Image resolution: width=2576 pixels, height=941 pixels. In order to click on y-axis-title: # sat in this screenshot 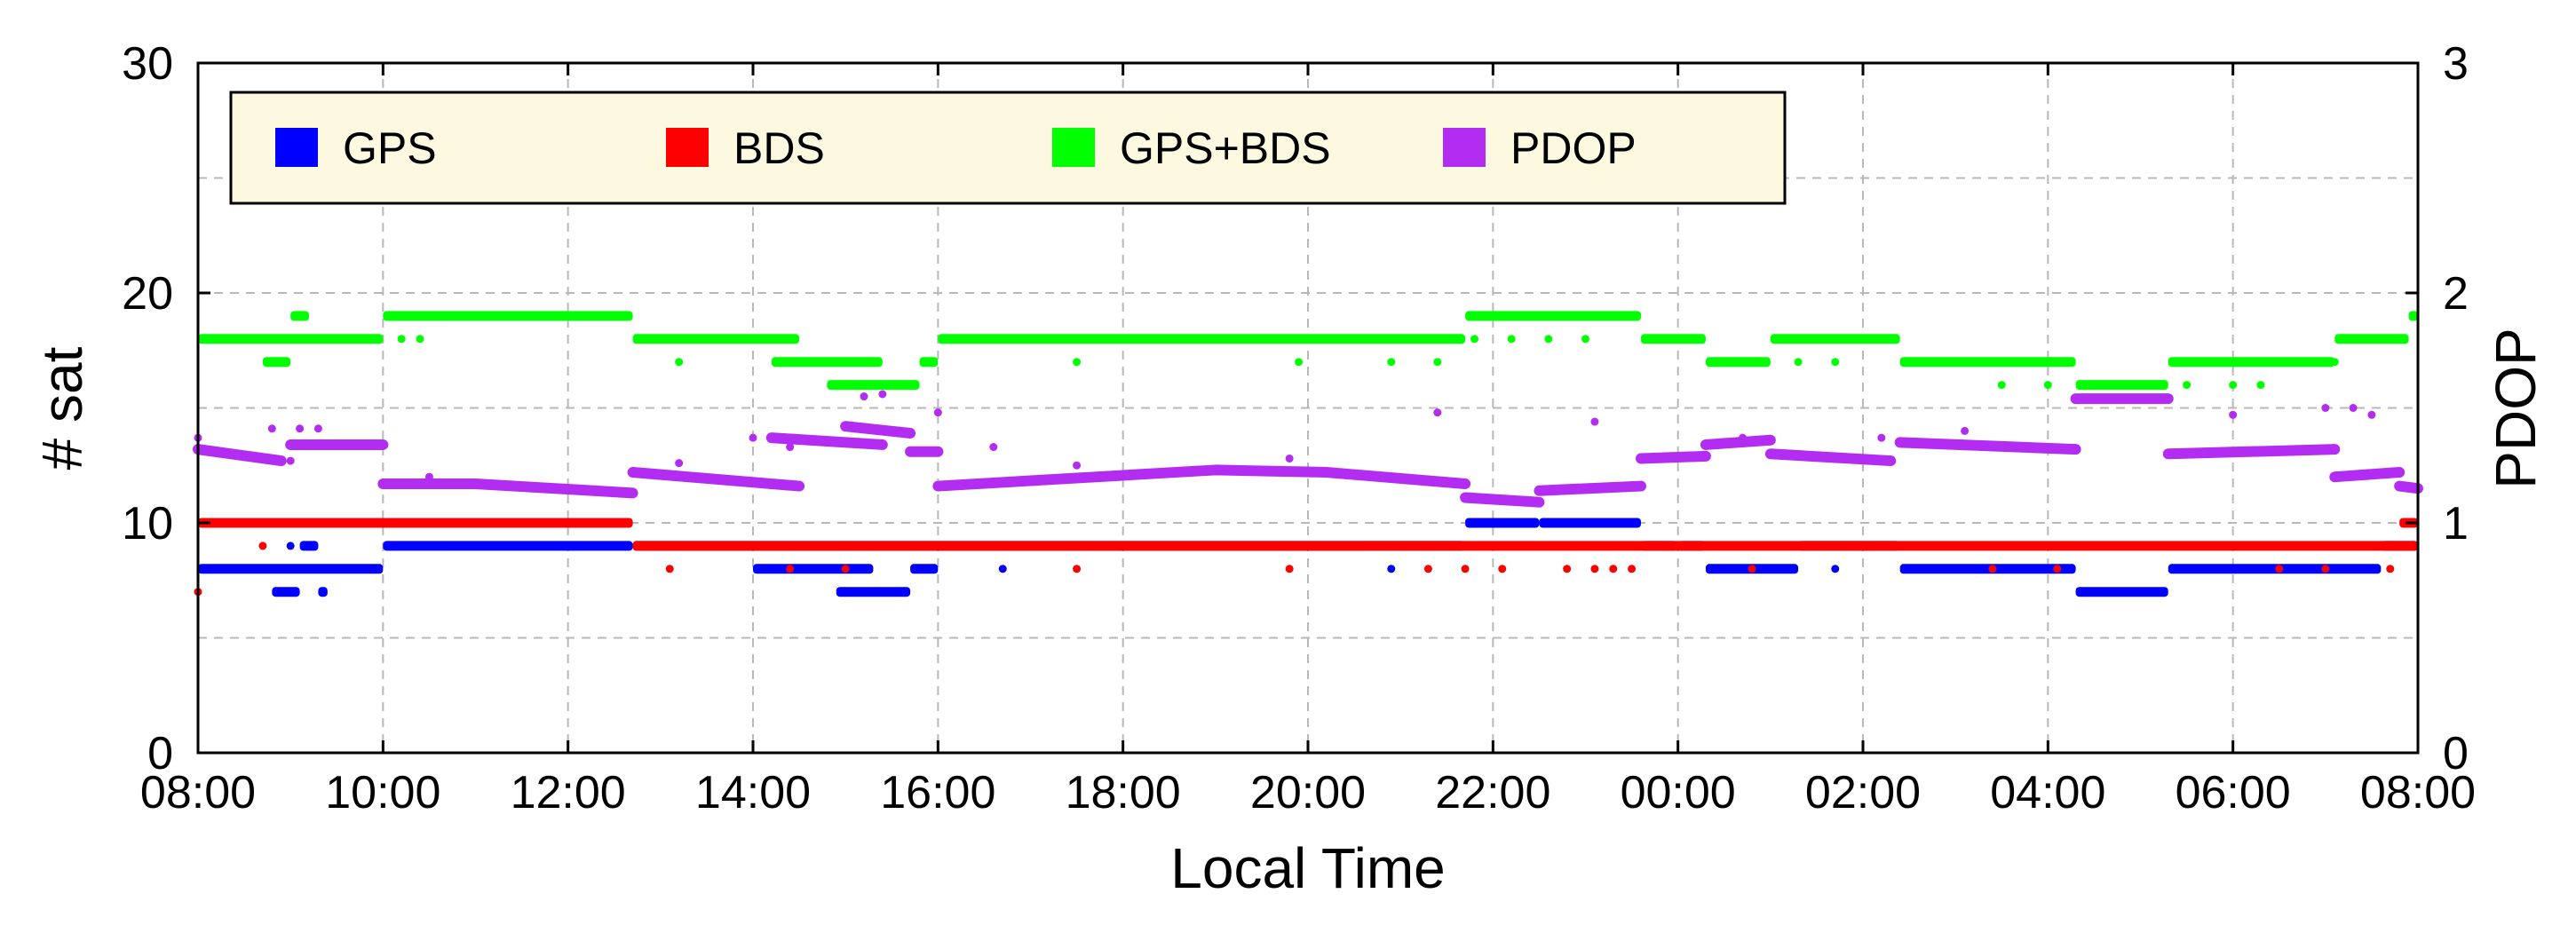, I will do `click(62, 408)`.